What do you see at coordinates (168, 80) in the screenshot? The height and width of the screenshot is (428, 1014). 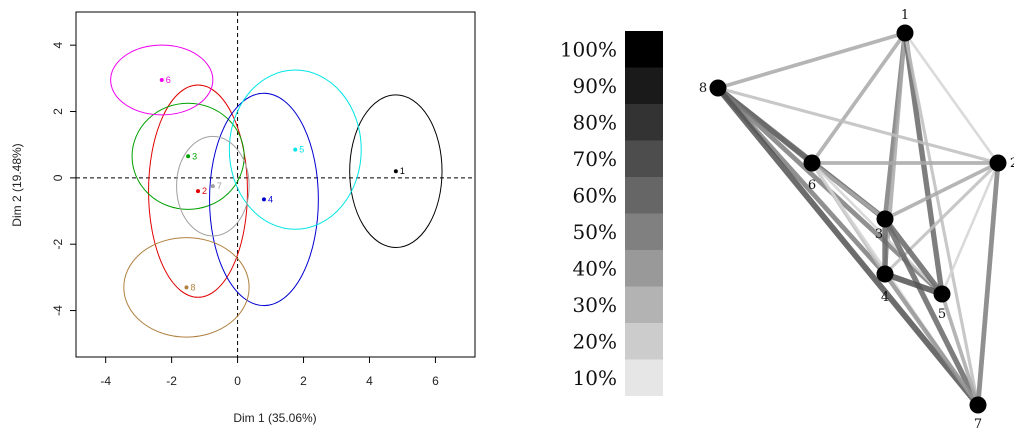 I see `point-label-6: 6` at bounding box center [168, 80].